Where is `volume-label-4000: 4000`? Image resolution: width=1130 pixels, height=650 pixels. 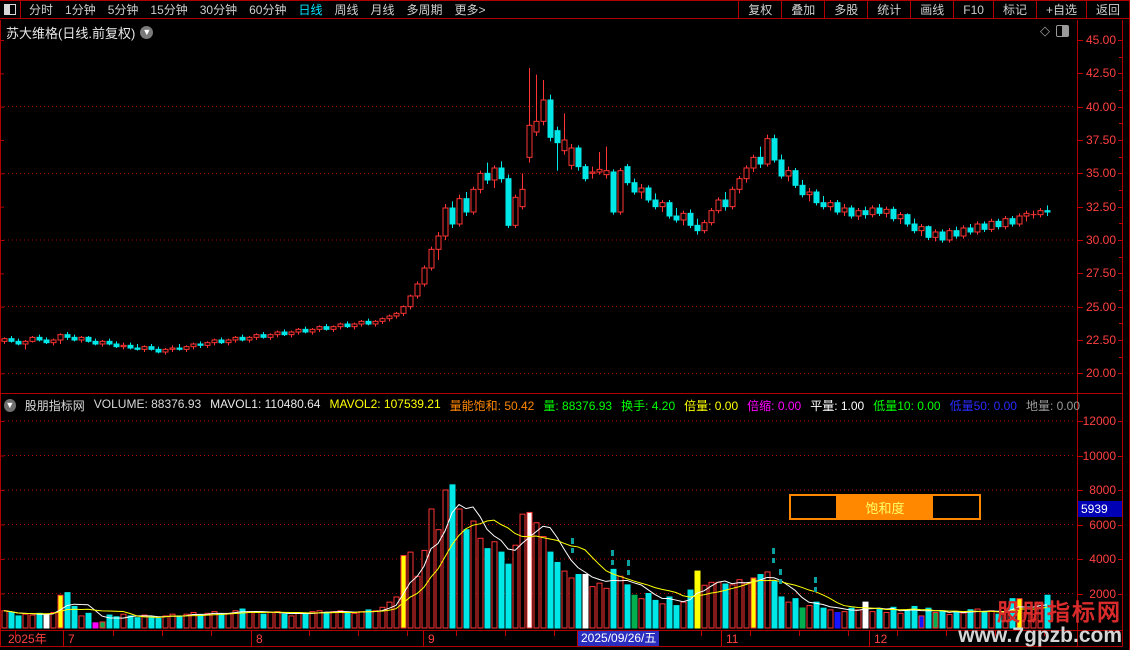
volume-label-4000: 4000 is located at coordinates (1102, 559).